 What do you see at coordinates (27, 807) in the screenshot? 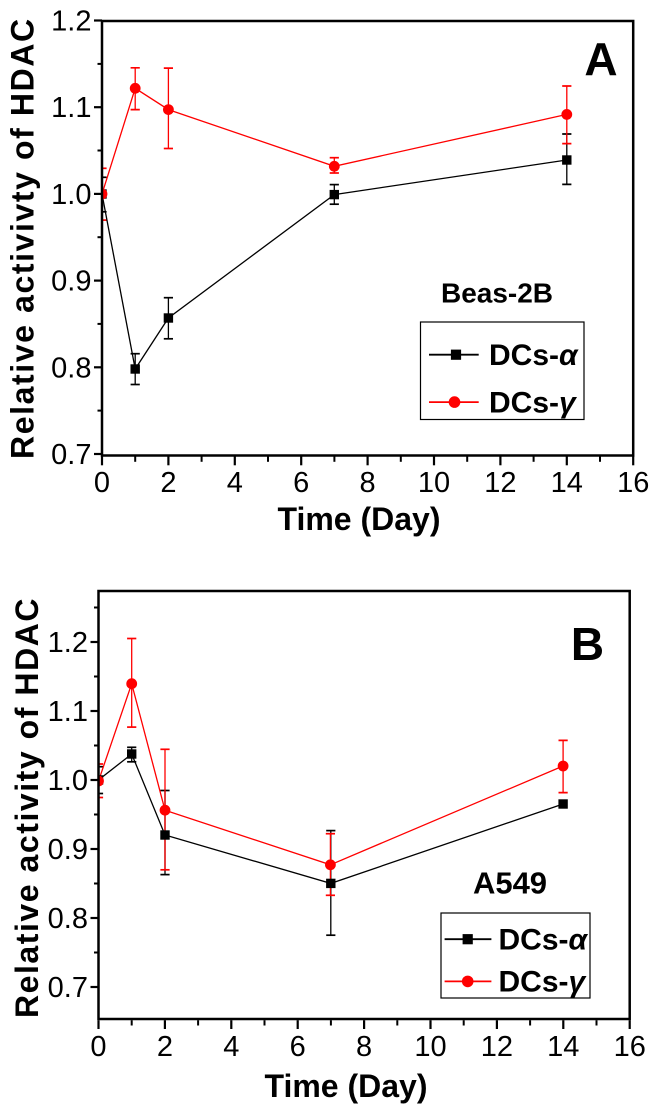
I see `svg-text: Relative activity of HDAC` at bounding box center [27, 807].